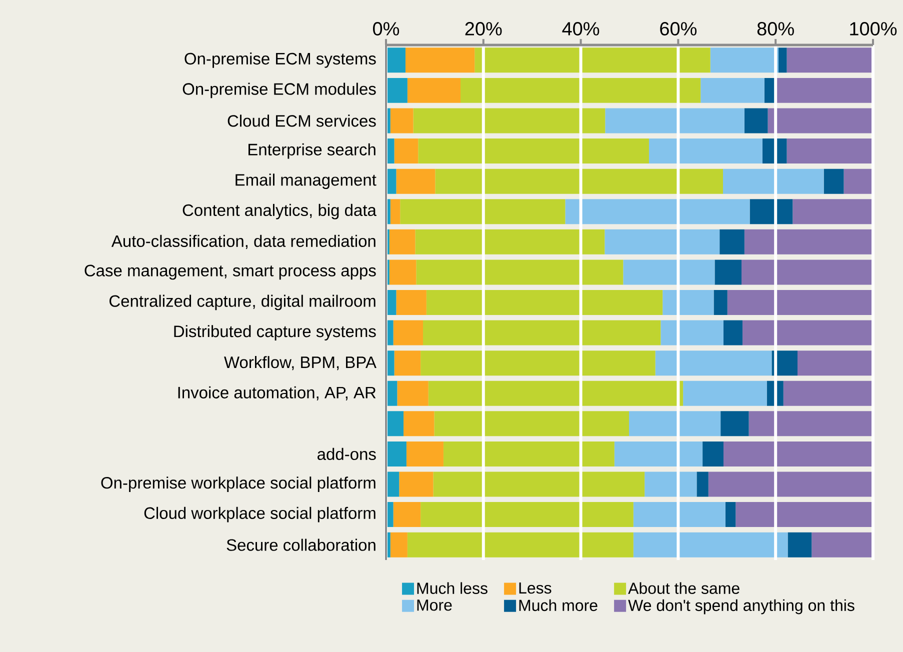 Image resolution: width=903 pixels, height=652 pixels. I want to click on y-tick-label: Secure collaboration, so click(301, 544).